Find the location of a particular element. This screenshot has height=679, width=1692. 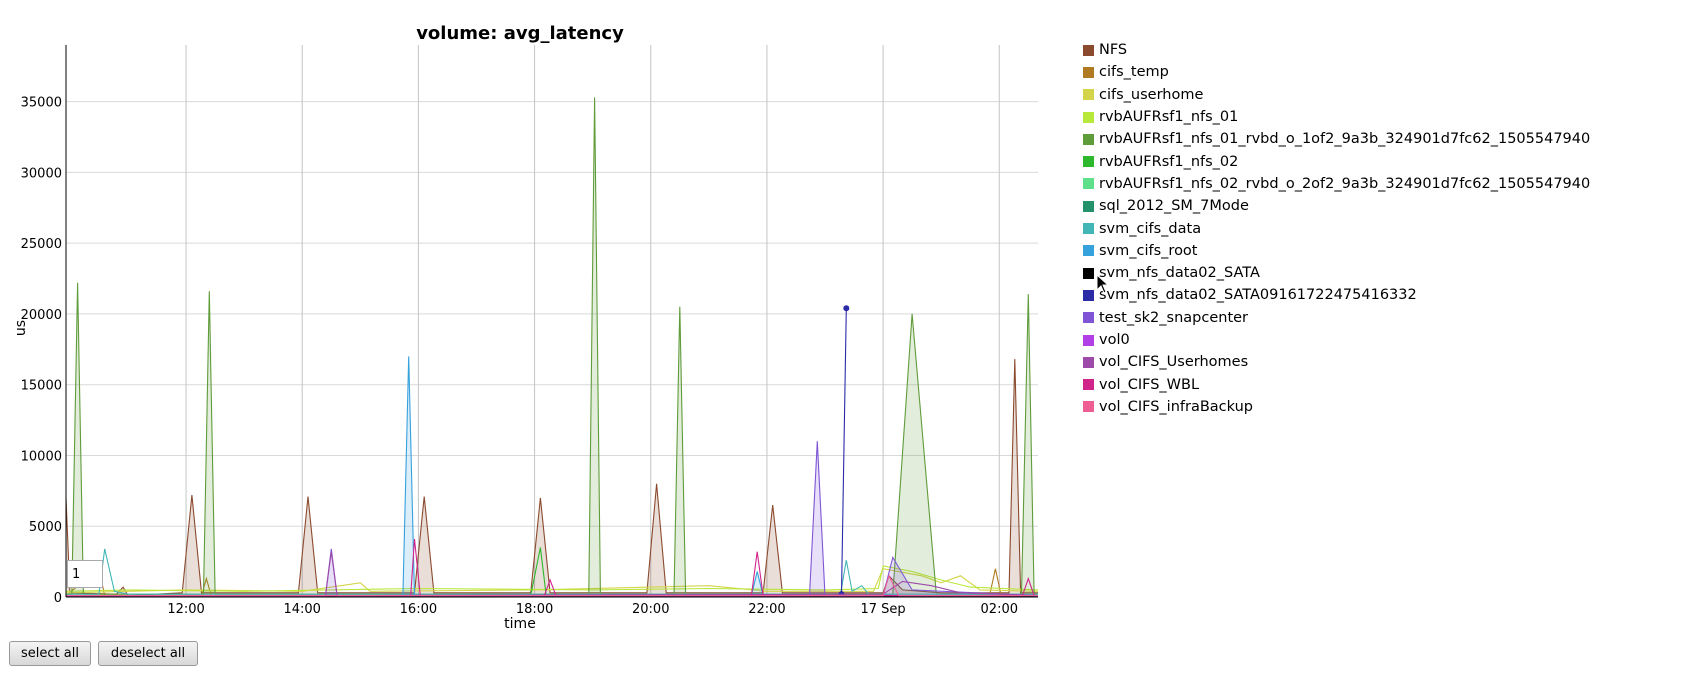

legend-label: rvbAUFRsf1_nfs_02 is located at coordinates (1169, 161).